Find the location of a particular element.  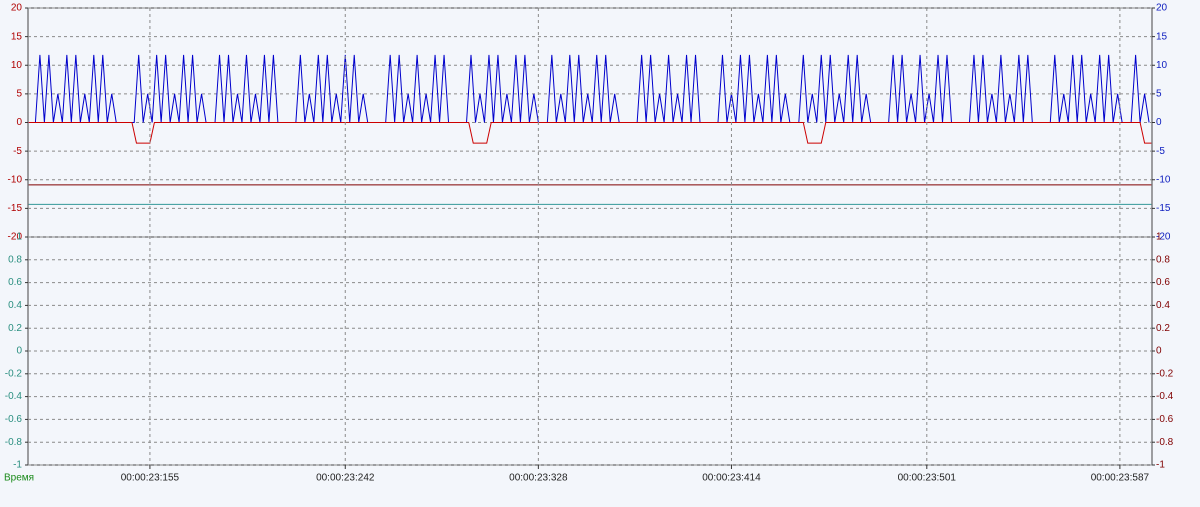

series-line is located at coordinates (590, 133).